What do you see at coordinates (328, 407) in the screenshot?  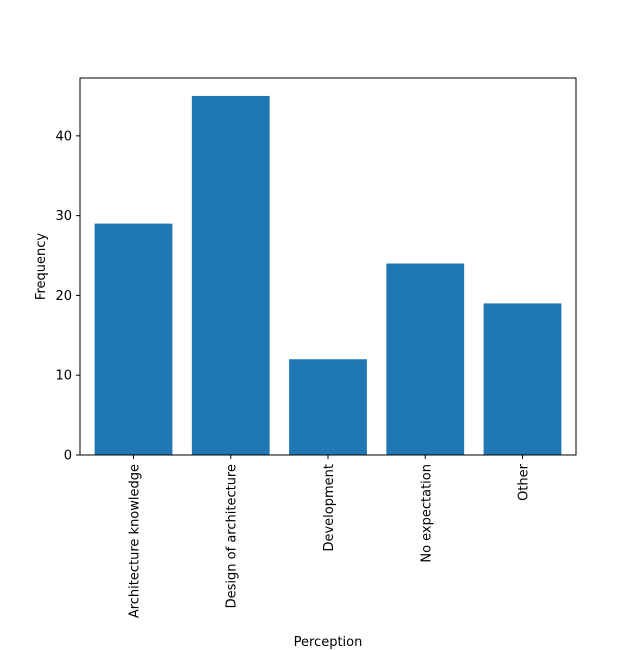 I see `bar-development` at bounding box center [328, 407].